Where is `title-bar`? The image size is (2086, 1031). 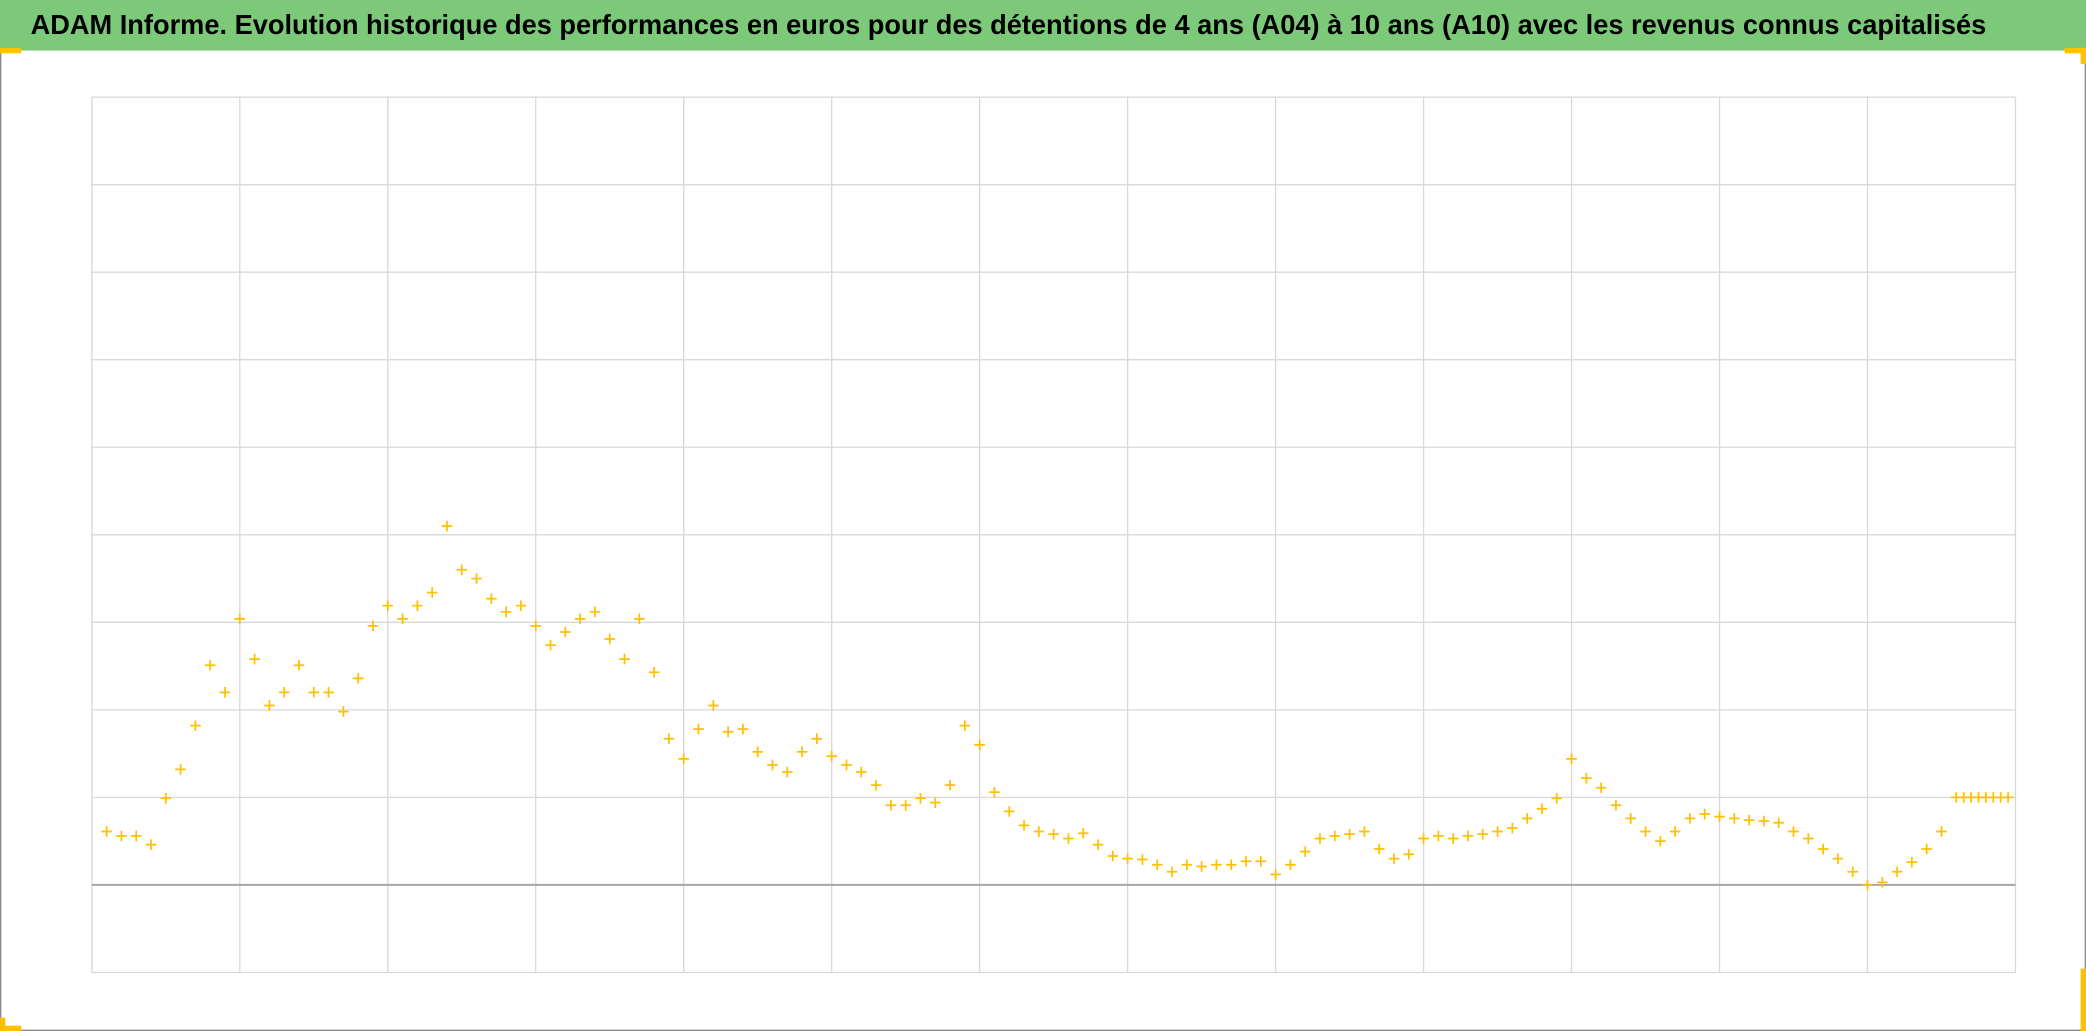 title-bar is located at coordinates (1043, 25).